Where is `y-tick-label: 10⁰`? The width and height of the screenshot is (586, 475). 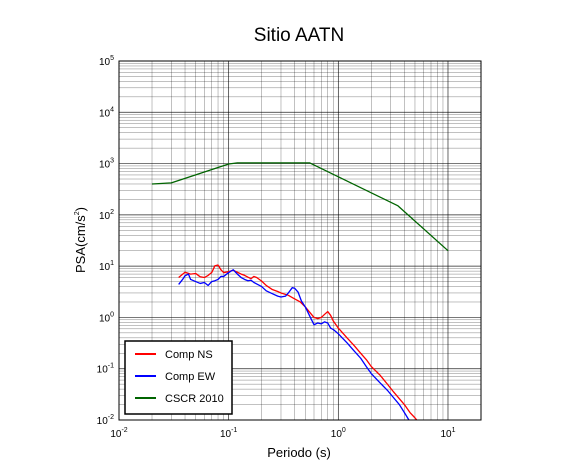 y-tick-label: 10⁰ is located at coordinates (106, 317).